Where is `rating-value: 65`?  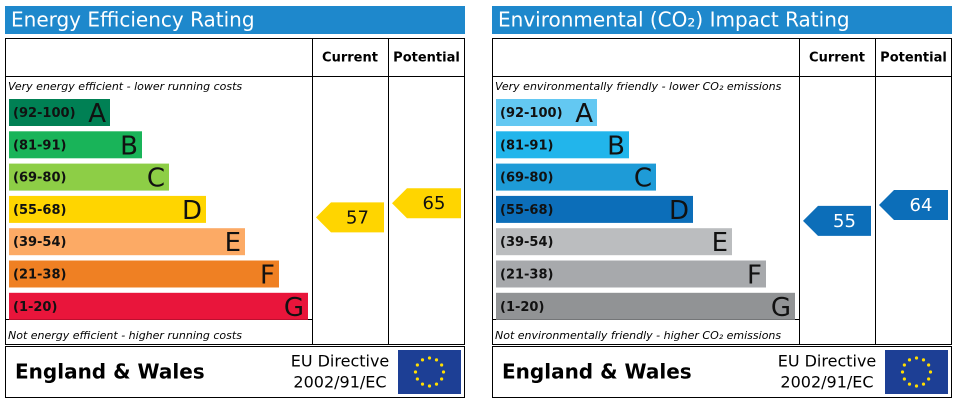
rating-value: 65 is located at coordinates (434, 203).